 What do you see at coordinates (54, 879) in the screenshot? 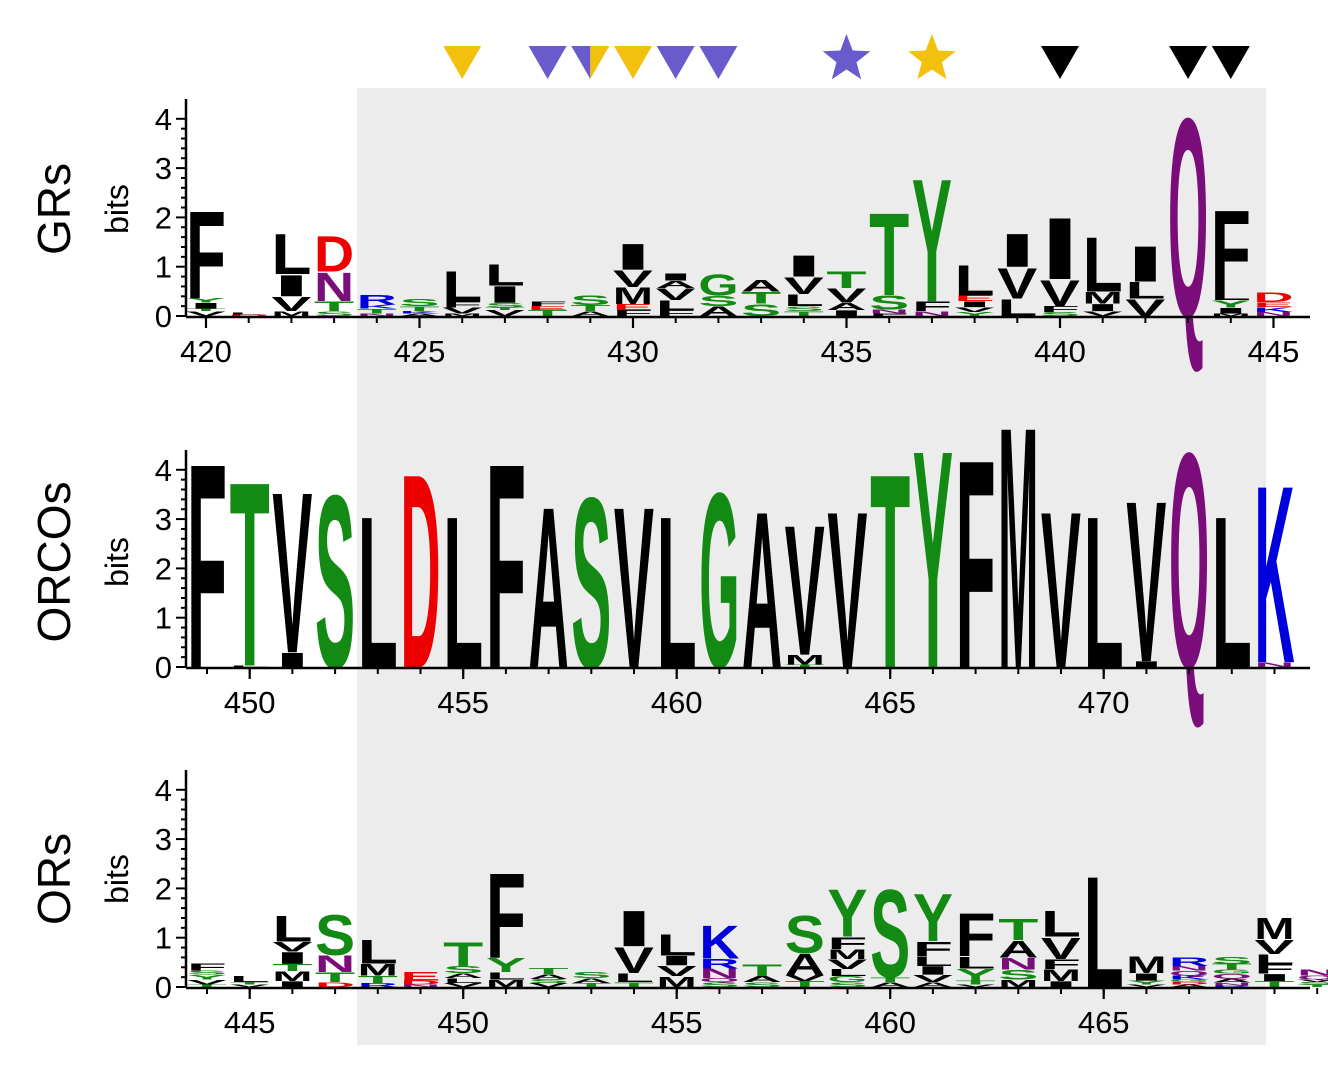
I see `panel-label-ors: ORs` at bounding box center [54, 879].